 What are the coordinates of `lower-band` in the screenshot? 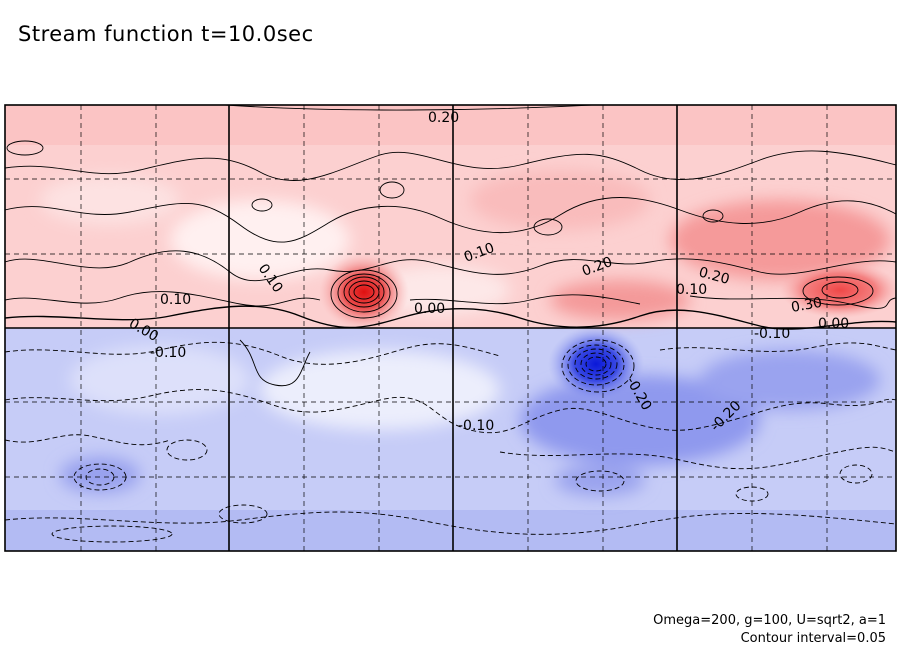 It's located at (450, 530).